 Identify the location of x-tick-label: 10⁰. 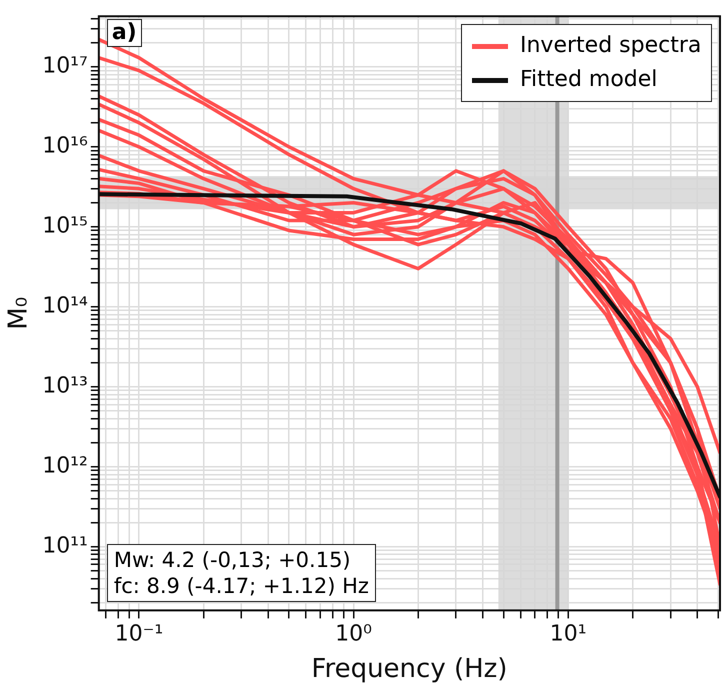
(353, 633).